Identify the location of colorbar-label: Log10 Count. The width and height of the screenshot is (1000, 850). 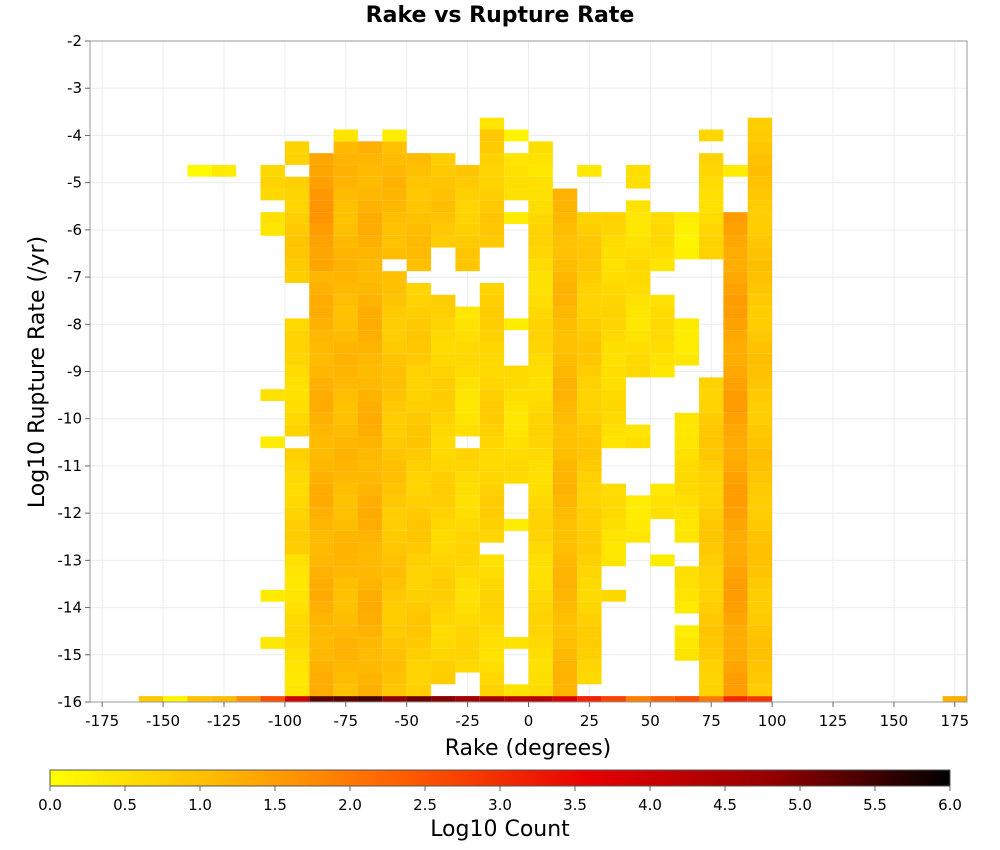
(500, 829).